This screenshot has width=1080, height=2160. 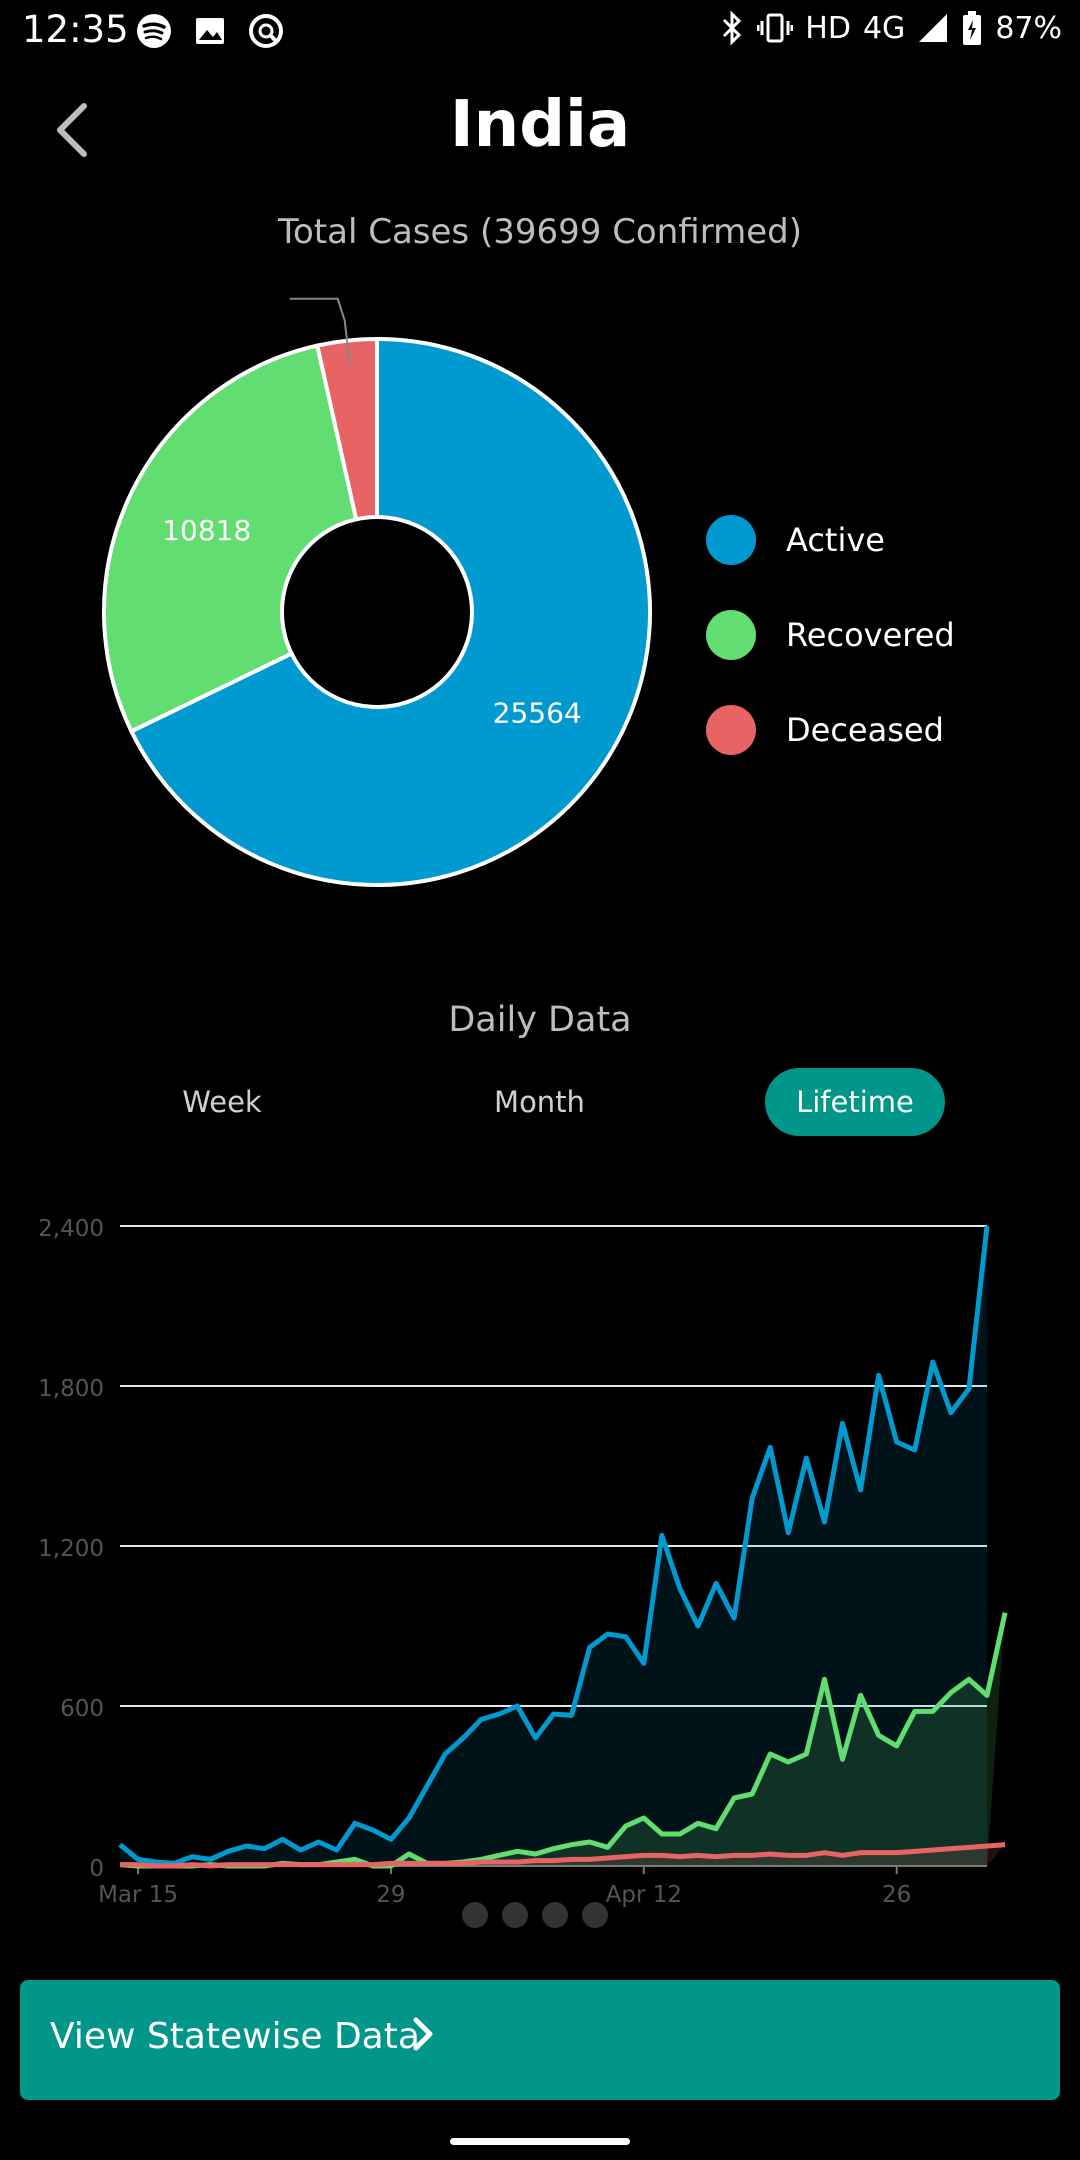 I want to click on battery-percent: 87%, so click(x=1028, y=28).